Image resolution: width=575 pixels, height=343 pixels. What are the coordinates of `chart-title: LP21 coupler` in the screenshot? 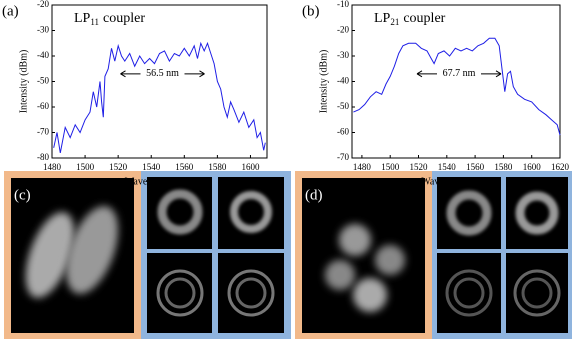 It's located at (410, 19).